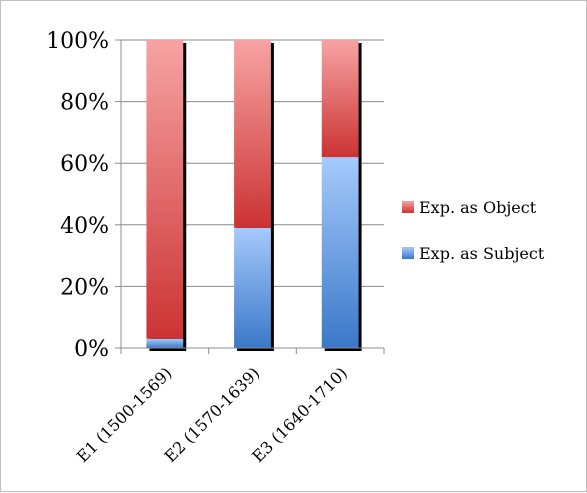  Describe the element at coordinates (91, 349) in the screenshot. I see `y-tick-label: 0%` at that location.